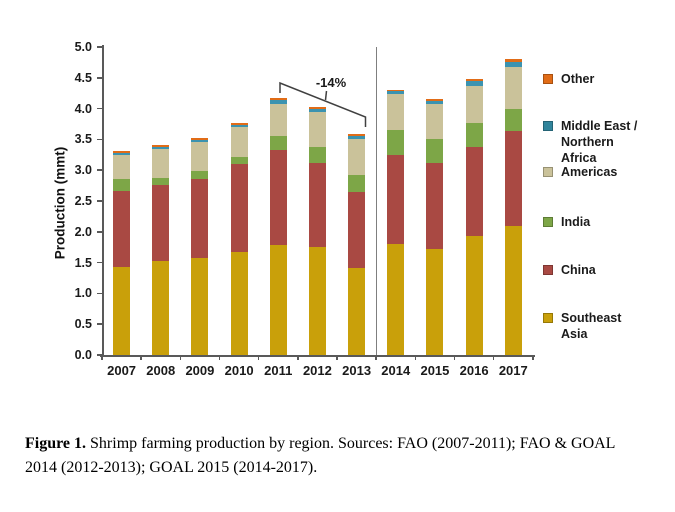  What do you see at coordinates (83, 77) in the screenshot?
I see `y-tick-label-4.5: 4.5` at bounding box center [83, 77].